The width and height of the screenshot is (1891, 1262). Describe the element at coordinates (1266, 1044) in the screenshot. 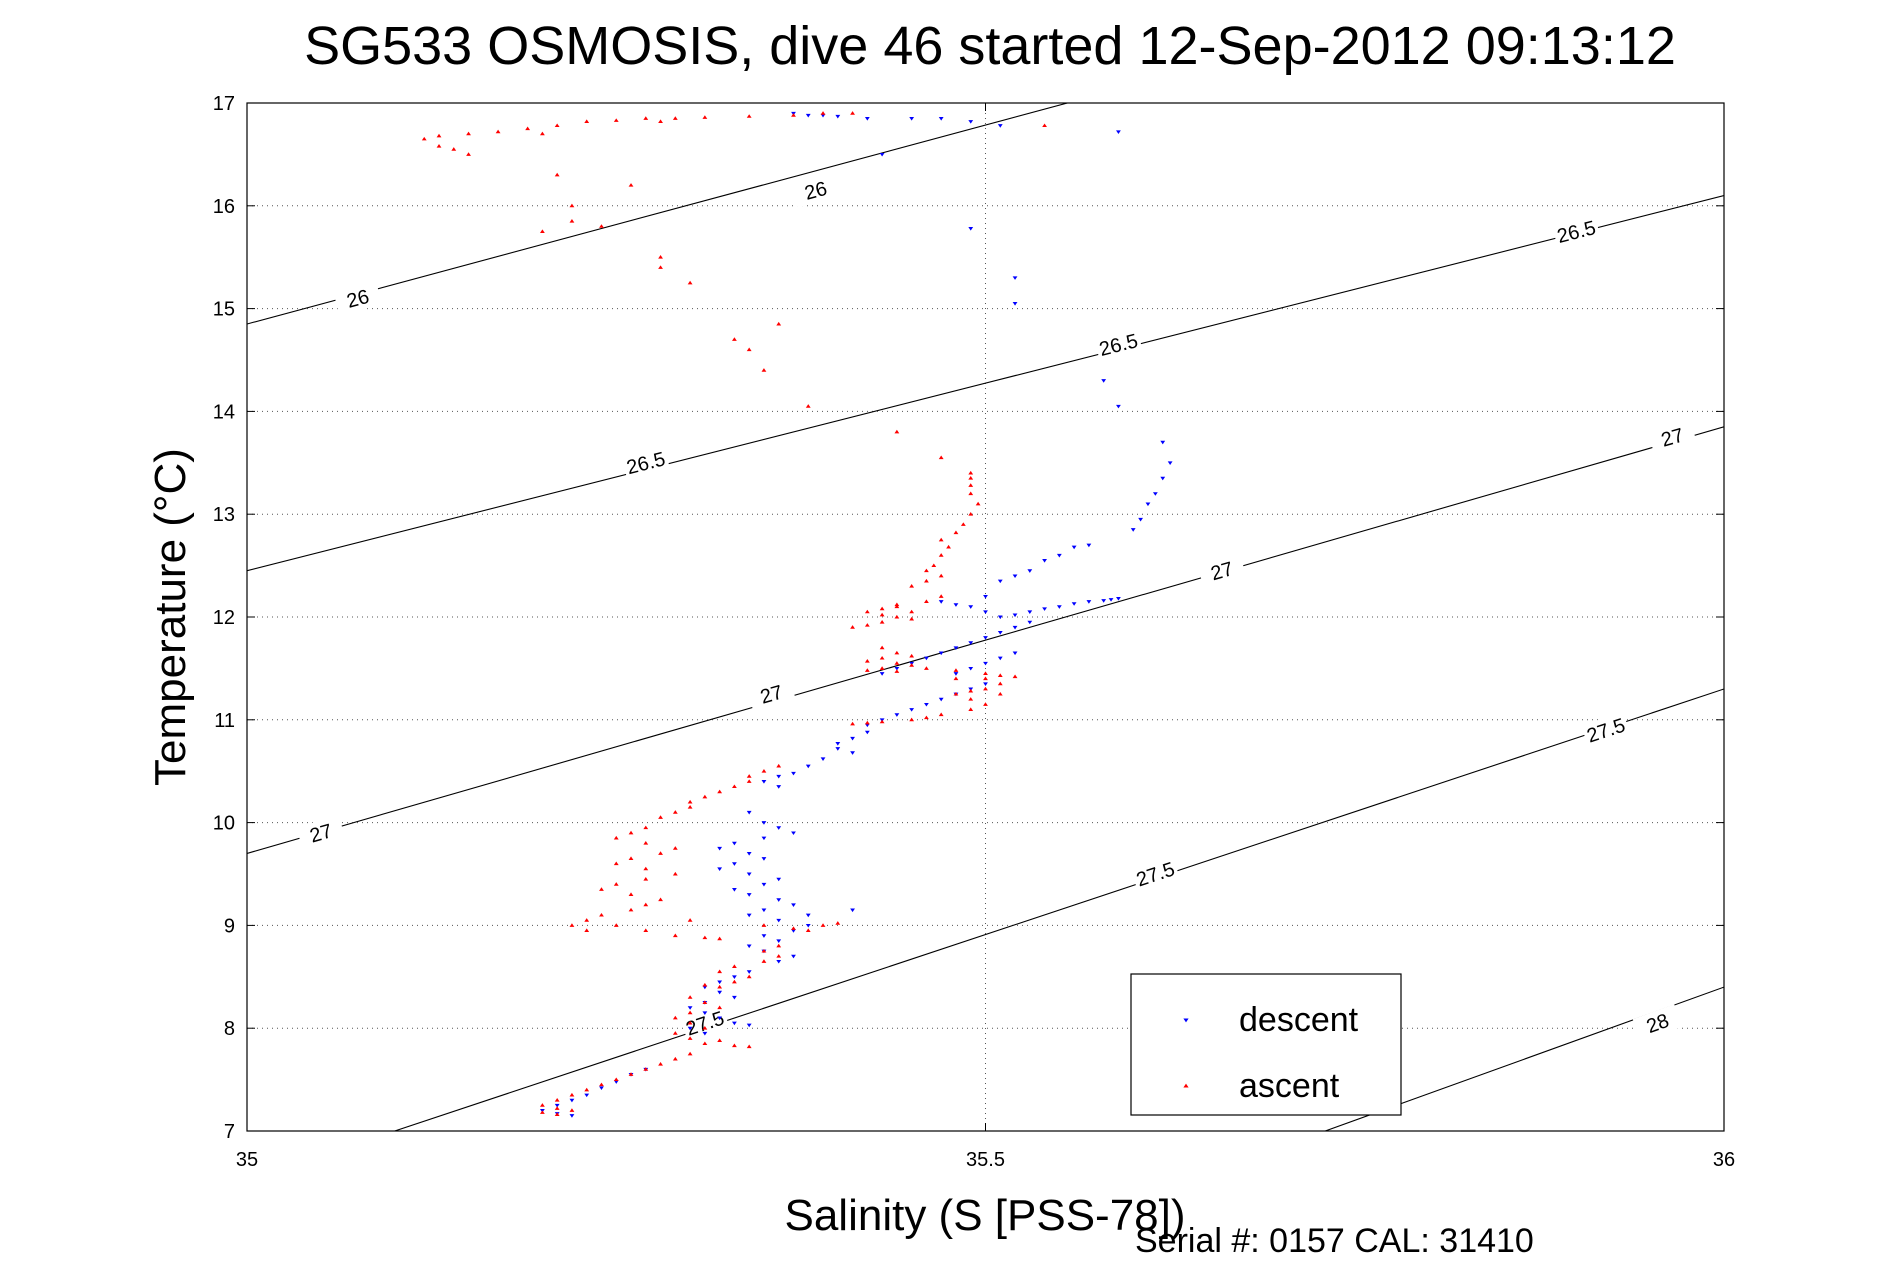

I see `legend-box` at that location.